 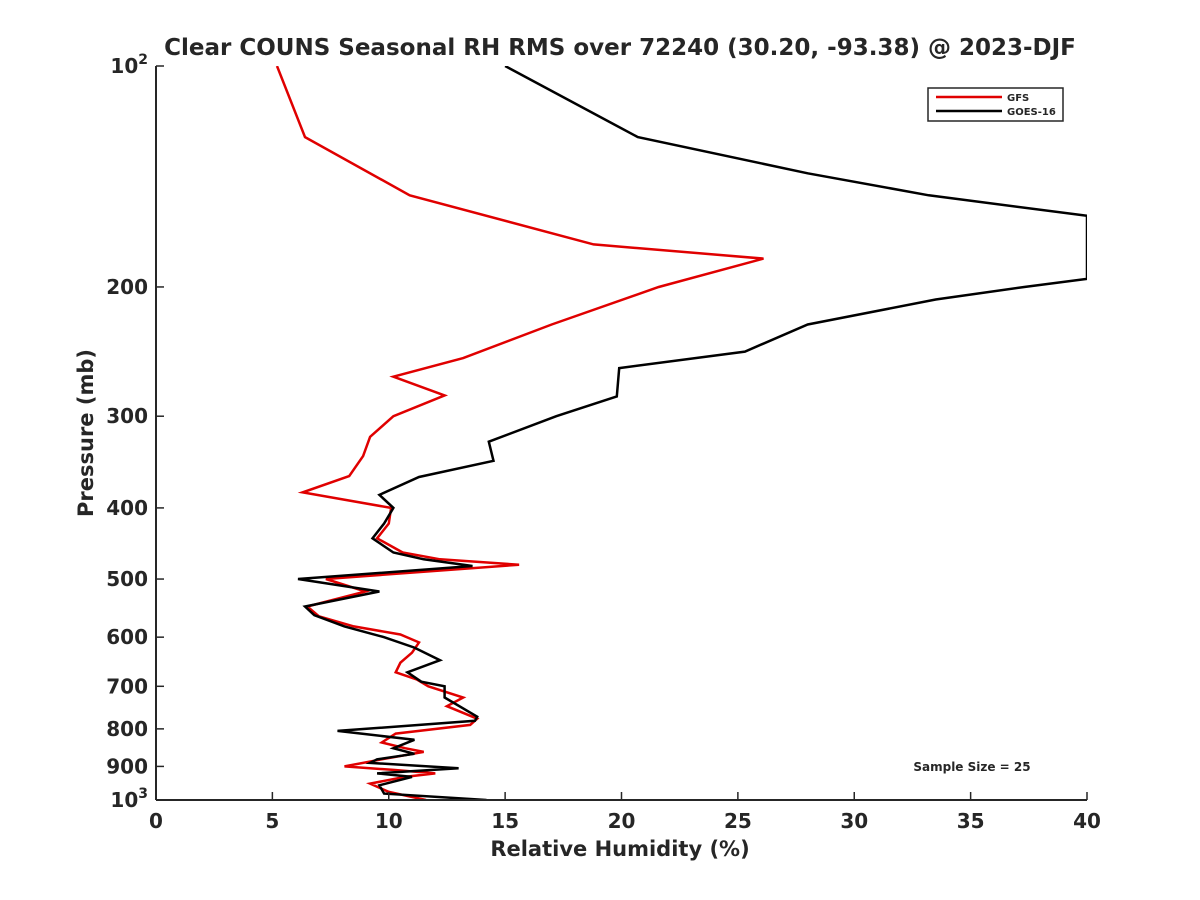 What do you see at coordinates (1031, 112) in the screenshot?
I see `legend-label-goes16: GOES-16` at bounding box center [1031, 112].